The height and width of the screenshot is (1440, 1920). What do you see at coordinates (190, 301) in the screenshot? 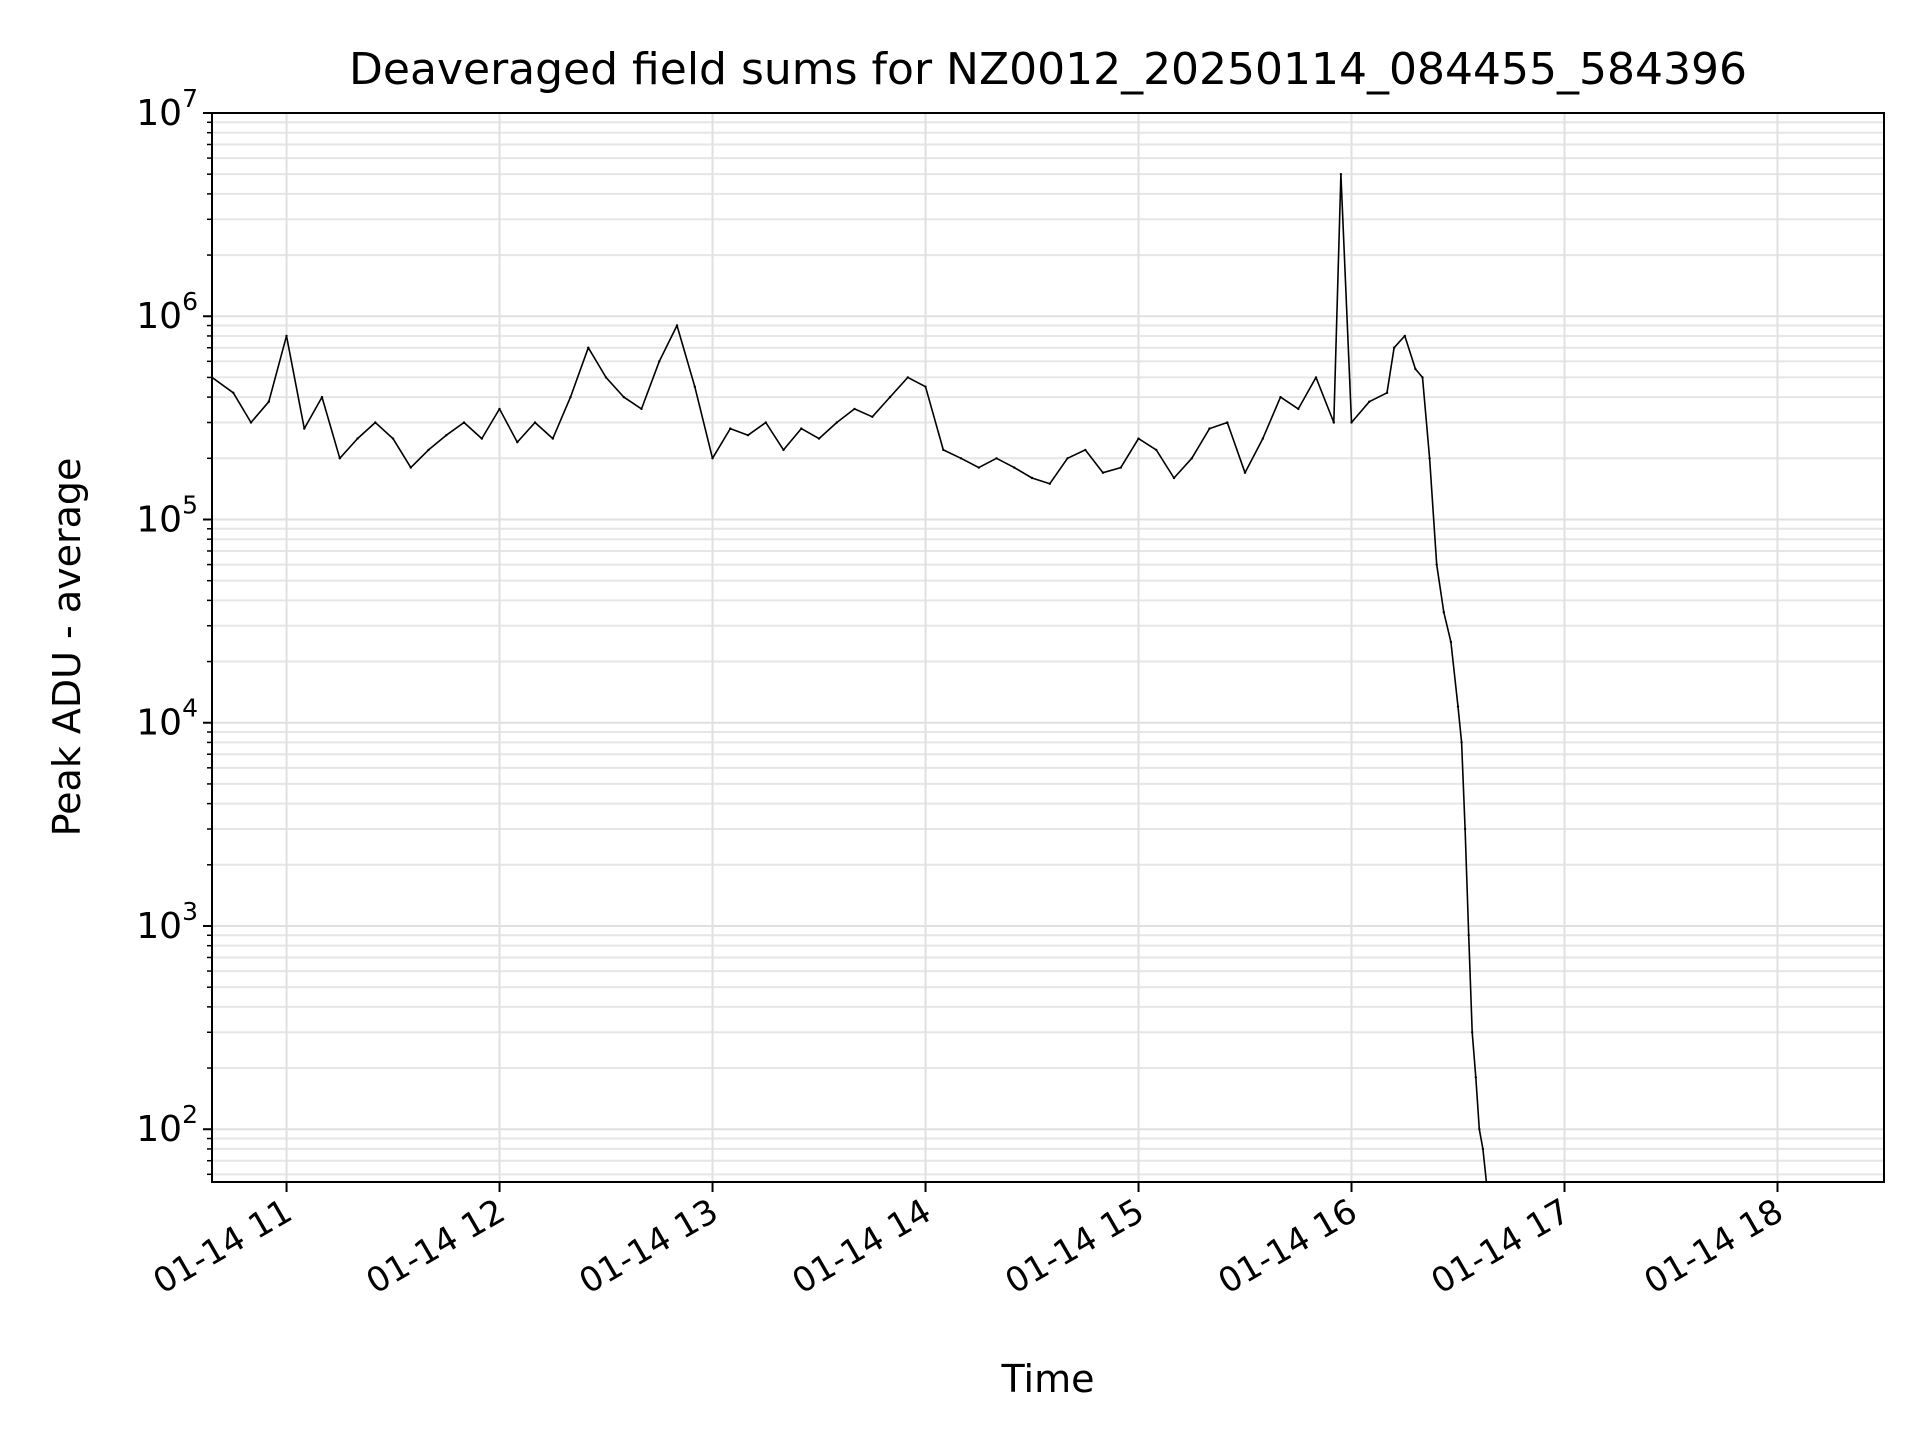
I see `y-tick-exponent: 6` at bounding box center [190, 301].